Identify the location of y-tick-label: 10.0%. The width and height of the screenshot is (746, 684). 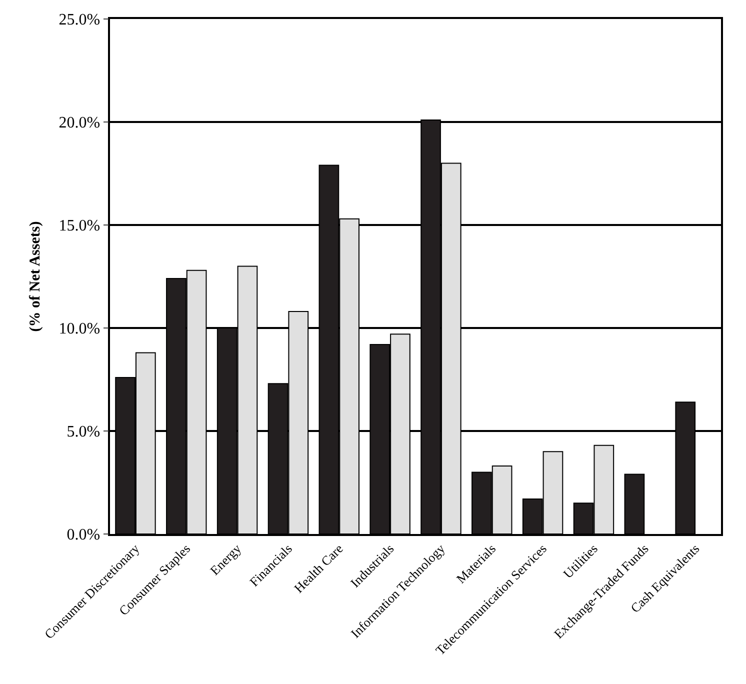
(79, 329).